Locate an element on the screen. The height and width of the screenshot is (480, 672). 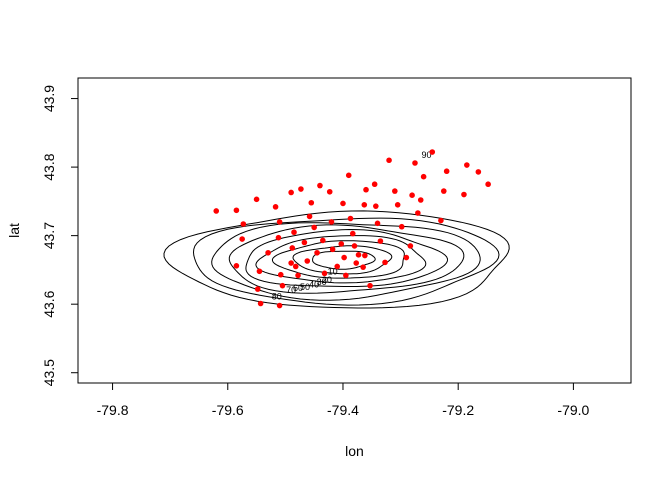
contour-label: 30 is located at coordinates (322, 282).